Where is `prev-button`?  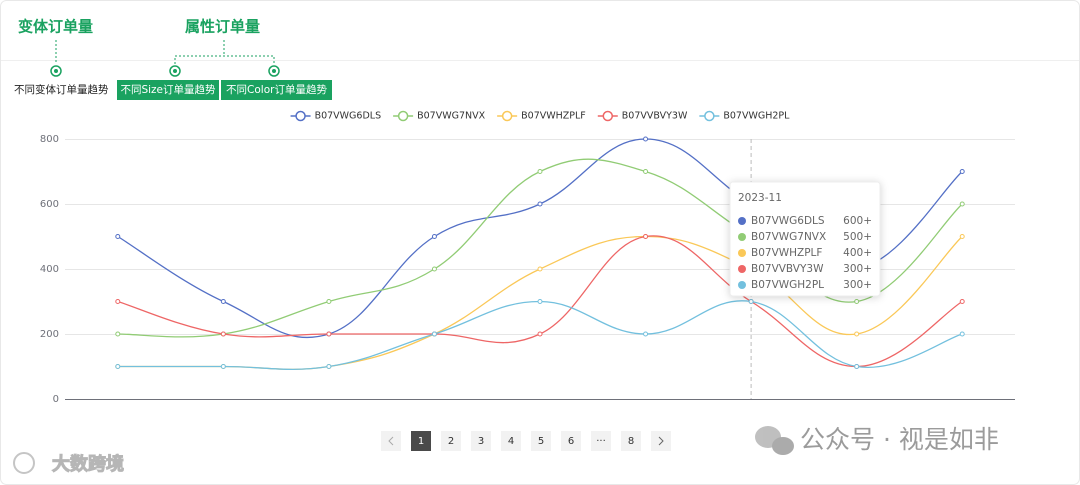 prev-button is located at coordinates (391, 441).